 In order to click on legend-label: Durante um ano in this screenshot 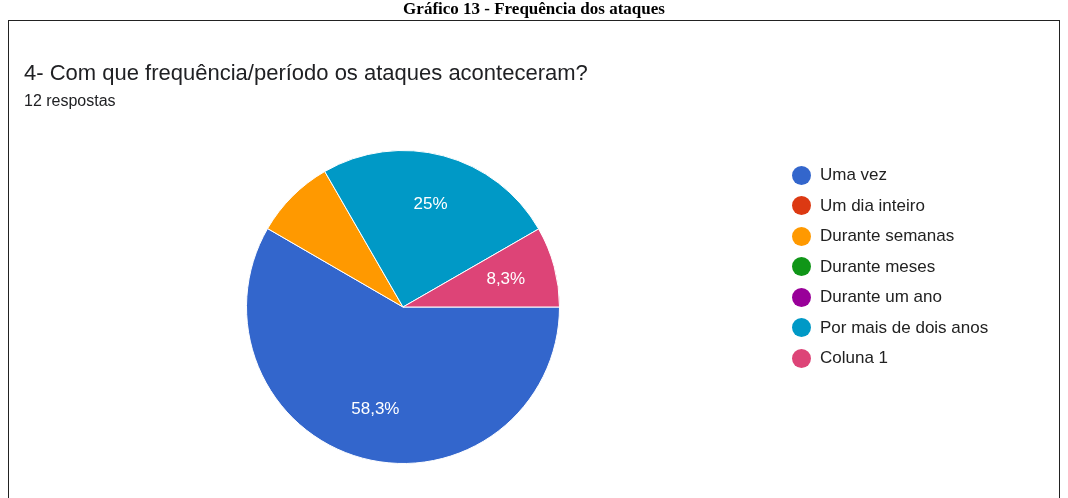, I will do `click(881, 297)`.